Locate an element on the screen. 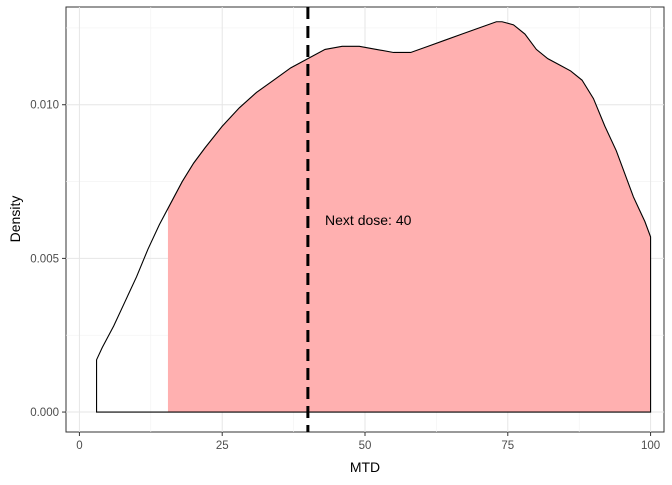  y-tick-label: 0.005 is located at coordinates (44, 259).